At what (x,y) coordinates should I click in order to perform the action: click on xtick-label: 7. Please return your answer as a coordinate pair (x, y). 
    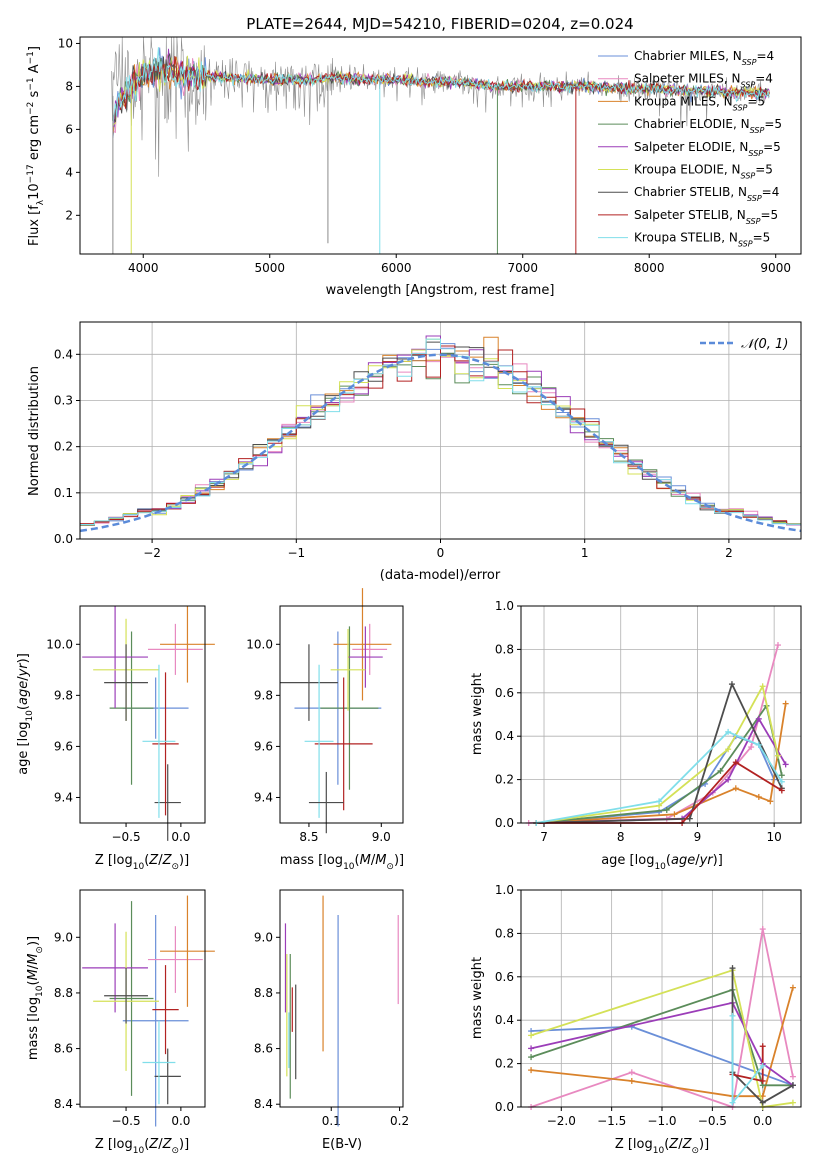
    Looking at the image, I should click on (544, 837).